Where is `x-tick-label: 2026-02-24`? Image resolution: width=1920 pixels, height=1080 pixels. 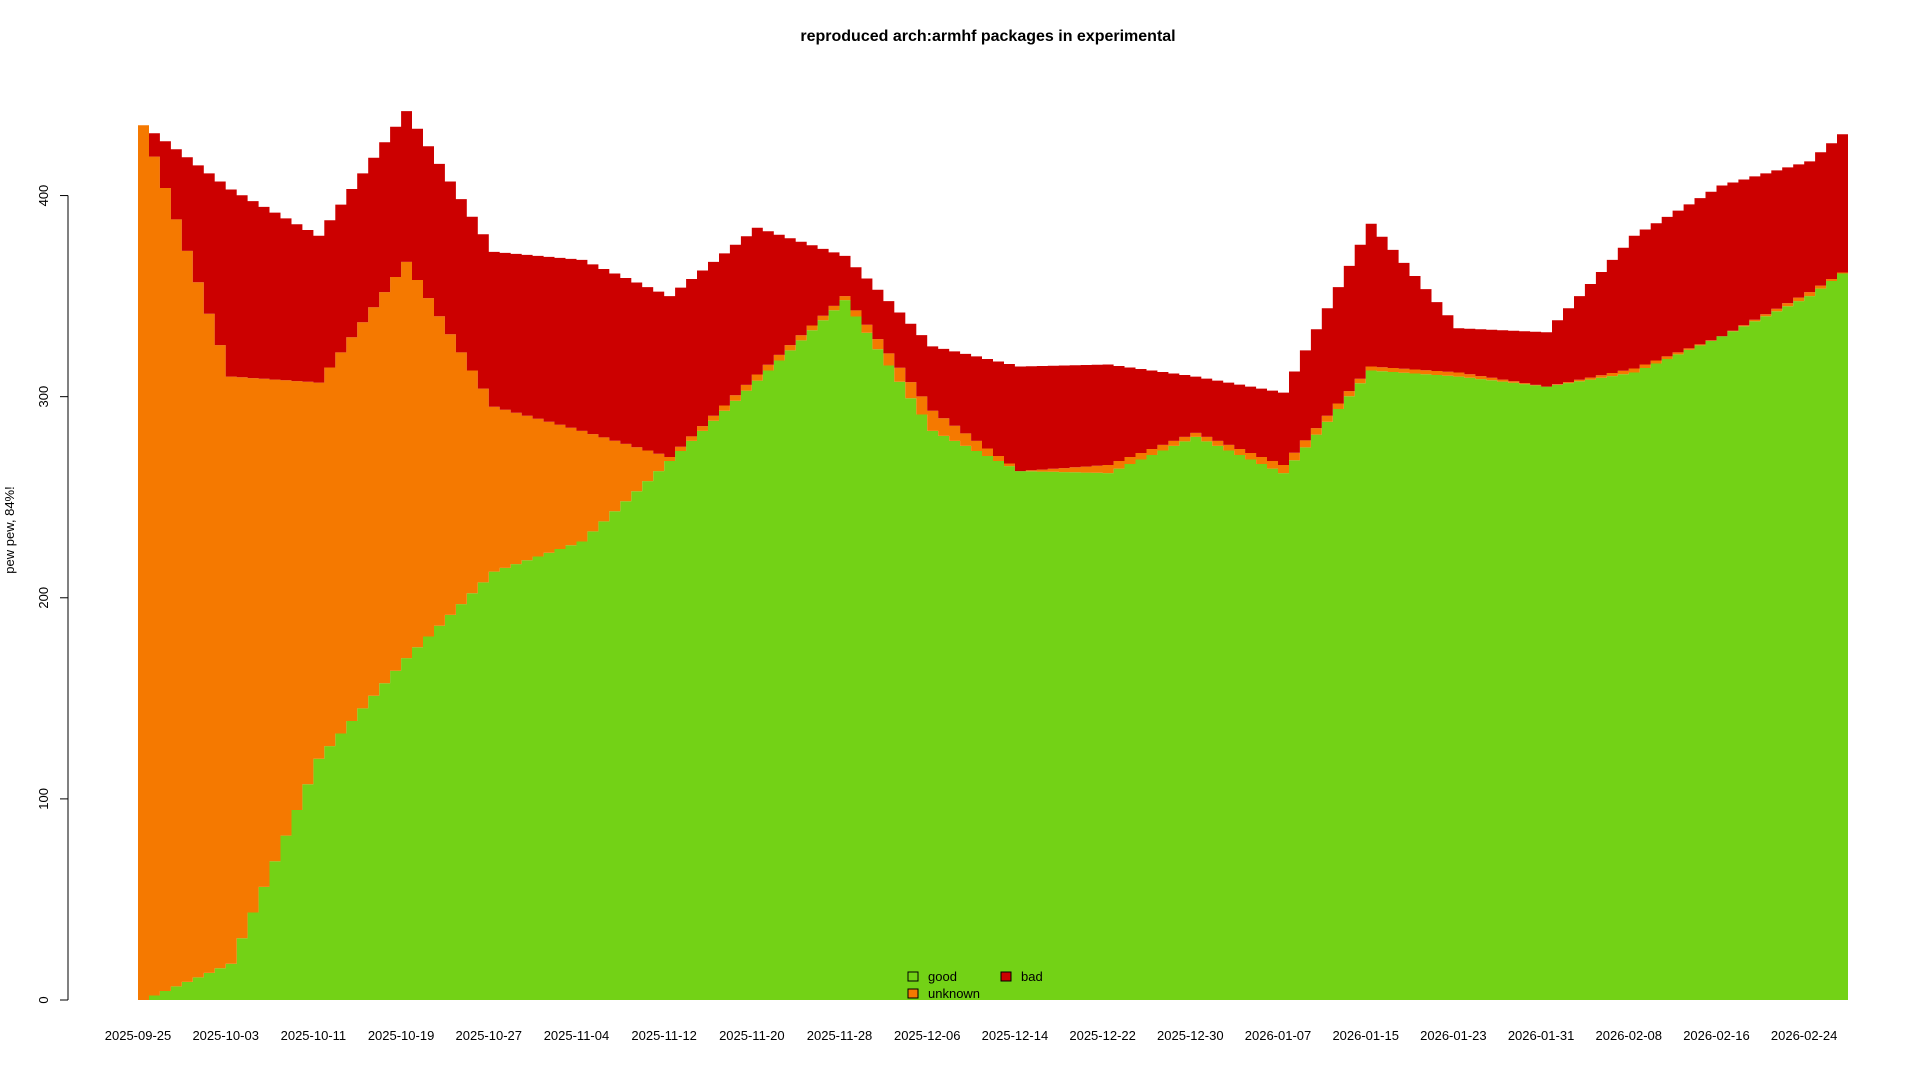
x-tick-label: 2026-02-24 is located at coordinates (1804, 1035).